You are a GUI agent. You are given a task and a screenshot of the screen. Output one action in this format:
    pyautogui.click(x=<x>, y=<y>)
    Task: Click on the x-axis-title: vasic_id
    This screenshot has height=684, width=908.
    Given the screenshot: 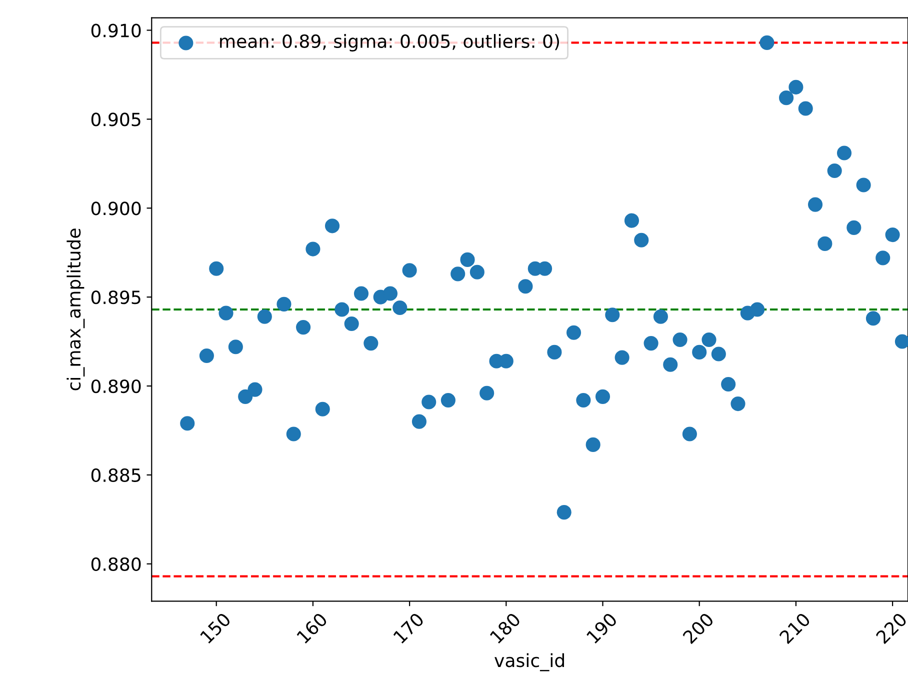 What is the action you would take?
    pyautogui.click(x=529, y=662)
    